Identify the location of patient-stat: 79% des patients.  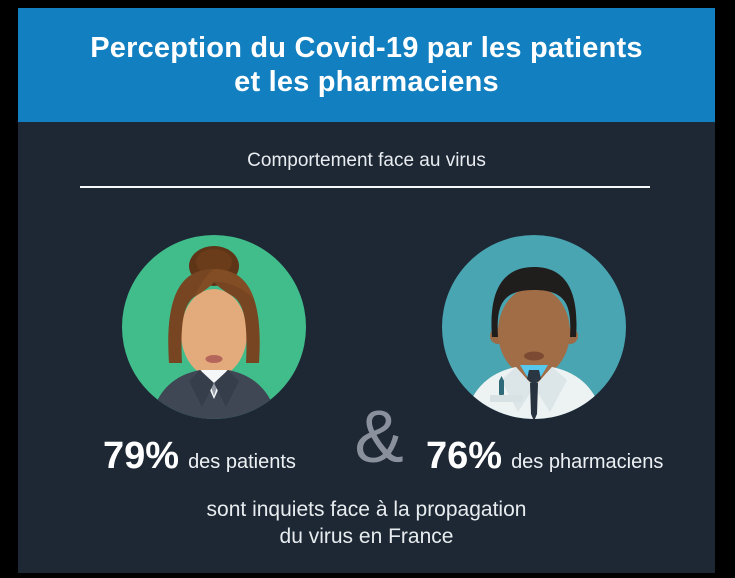
(199, 456).